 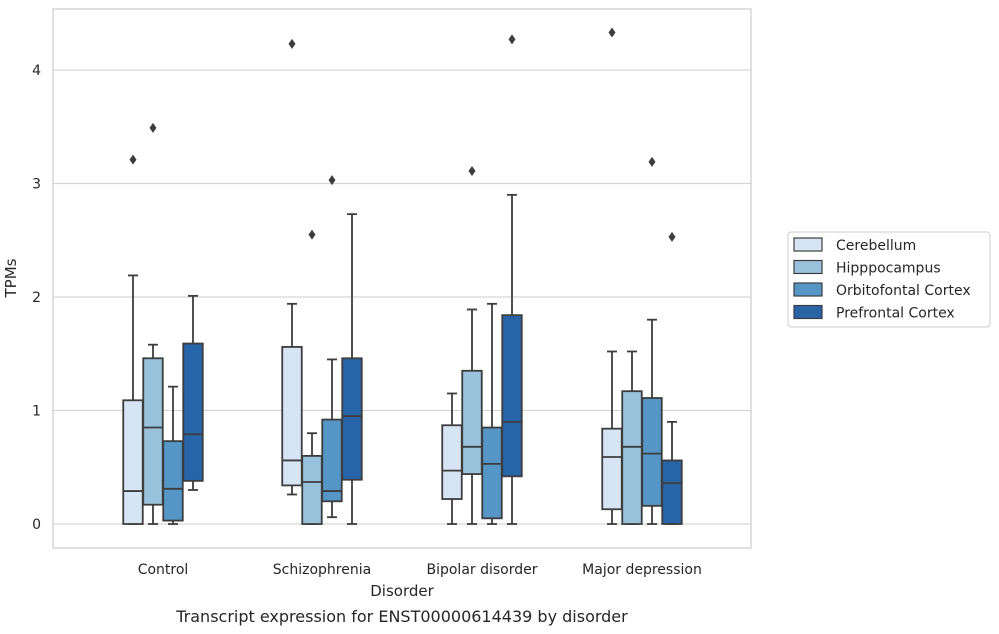 What do you see at coordinates (11, 278) in the screenshot?
I see `y-axis-label: TPMs` at bounding box center [11, 278].